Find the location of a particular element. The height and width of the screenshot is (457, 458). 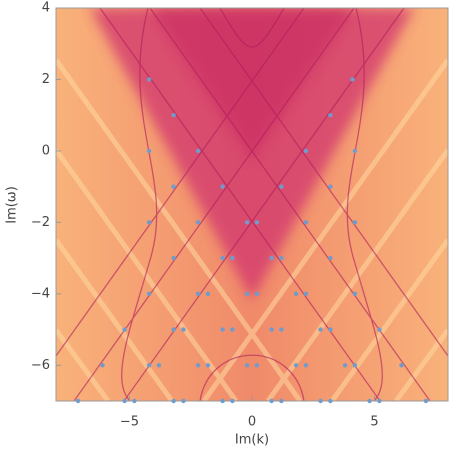

y-tick-label: 4 is located at coordinates (46, 8).